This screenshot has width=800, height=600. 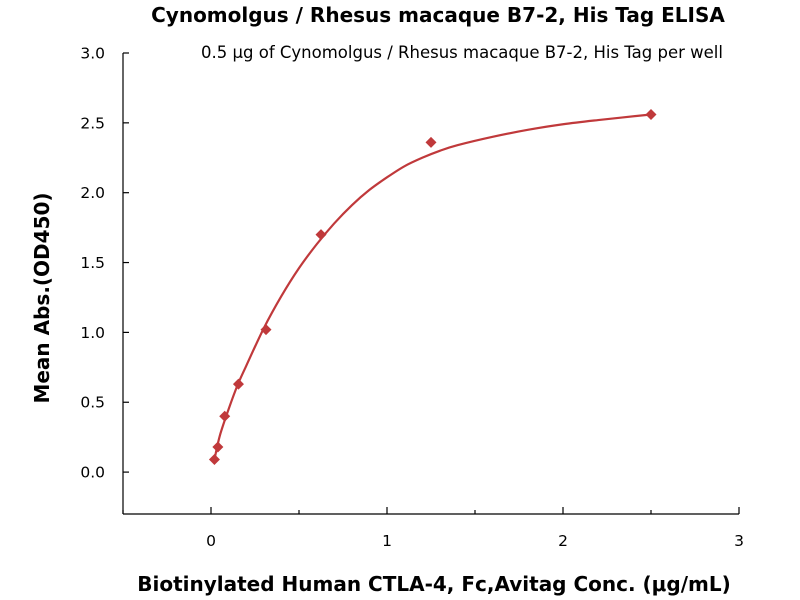 What do you see at coordinates (92, 54) in the screenshot?
I see `y-tick-label: 3.0` at bounding box center [92, 54].